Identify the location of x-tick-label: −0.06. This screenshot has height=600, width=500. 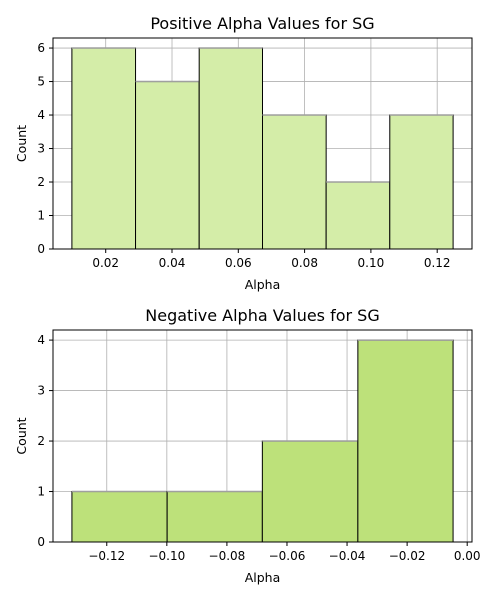
(287, 556).